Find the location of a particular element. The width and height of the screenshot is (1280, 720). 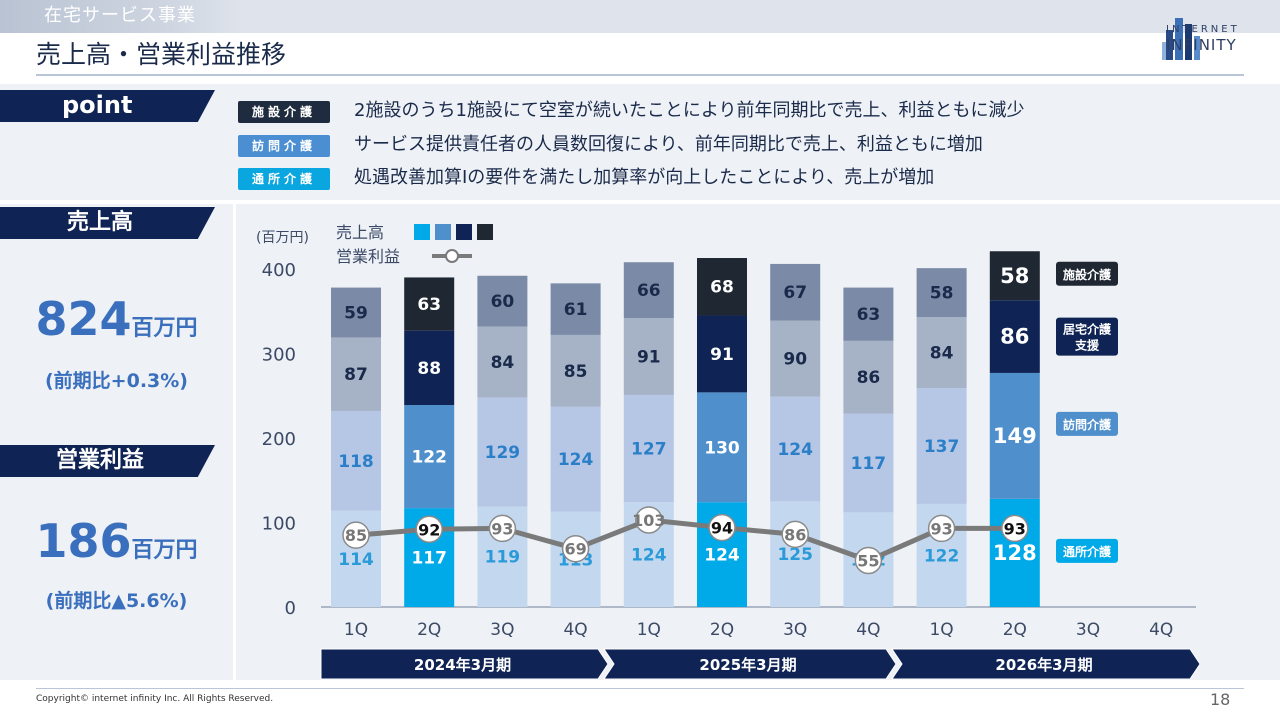

x-tick-label: 3Q is located at coordinates (795, 630).